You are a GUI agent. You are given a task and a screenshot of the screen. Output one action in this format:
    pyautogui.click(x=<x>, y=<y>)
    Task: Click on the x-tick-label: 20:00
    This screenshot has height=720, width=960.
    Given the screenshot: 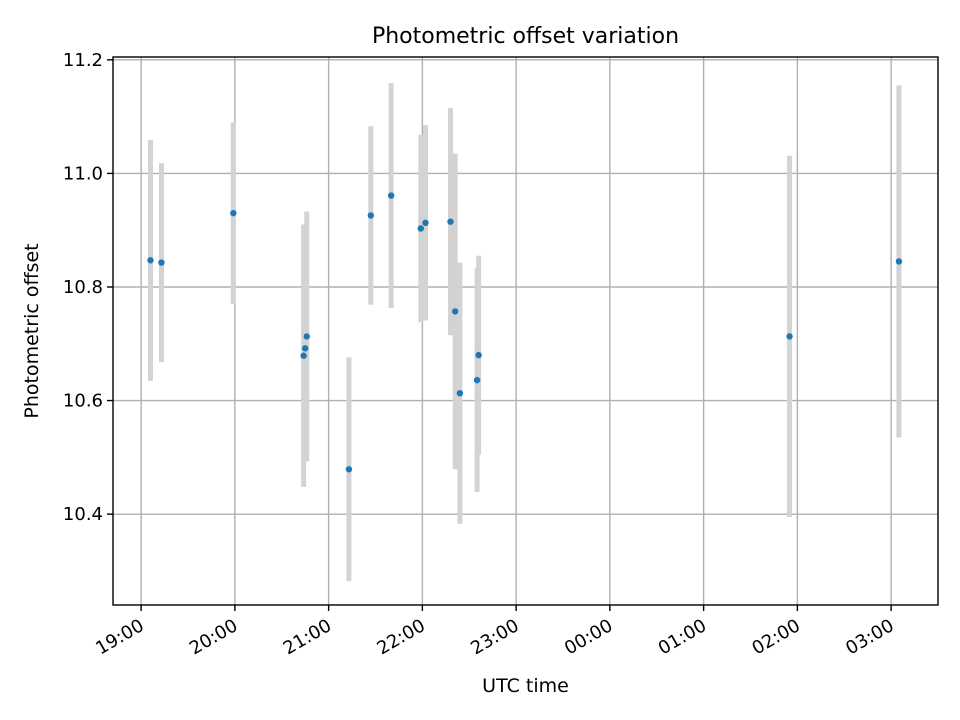 What is the action you would take?
    pyautogui.click(x=213, y=637)
    